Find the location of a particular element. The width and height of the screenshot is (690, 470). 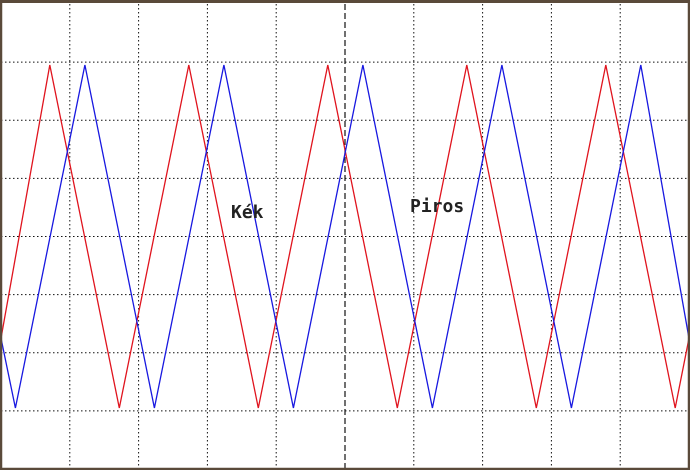

label-kek: Kék is located at coordinates (247, 212).